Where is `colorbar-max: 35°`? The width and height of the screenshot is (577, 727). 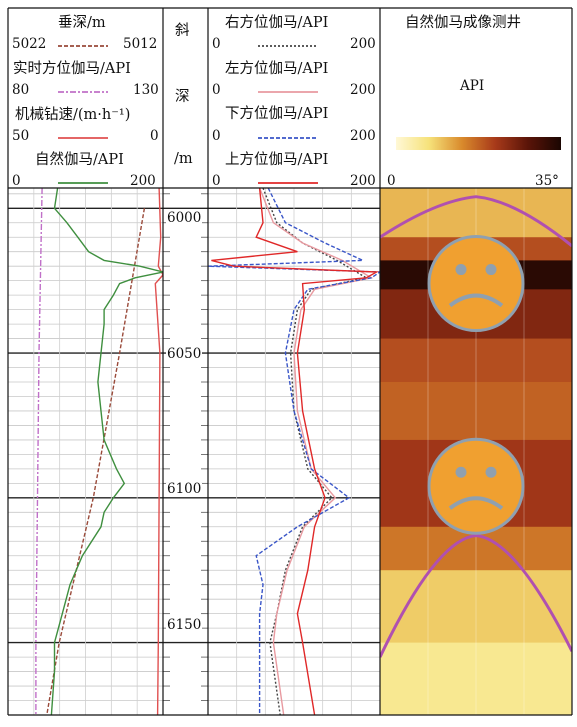
colorbar-max: 35° is located at coordinates (547, 181).